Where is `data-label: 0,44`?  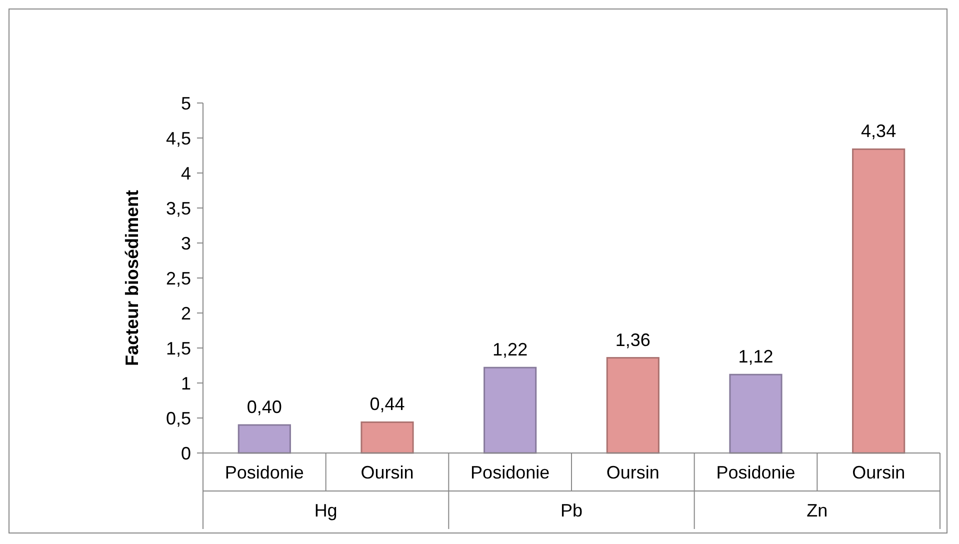
data-label: 0,44 is located at coordinates (387, 404).